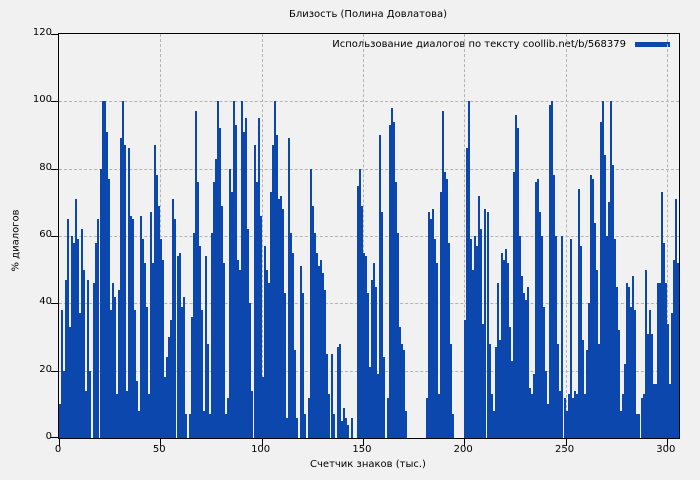 Image resolution: width=700 pixels, height=480 pixels. I want to click on y-tick-label: 60, so click(45, 234).